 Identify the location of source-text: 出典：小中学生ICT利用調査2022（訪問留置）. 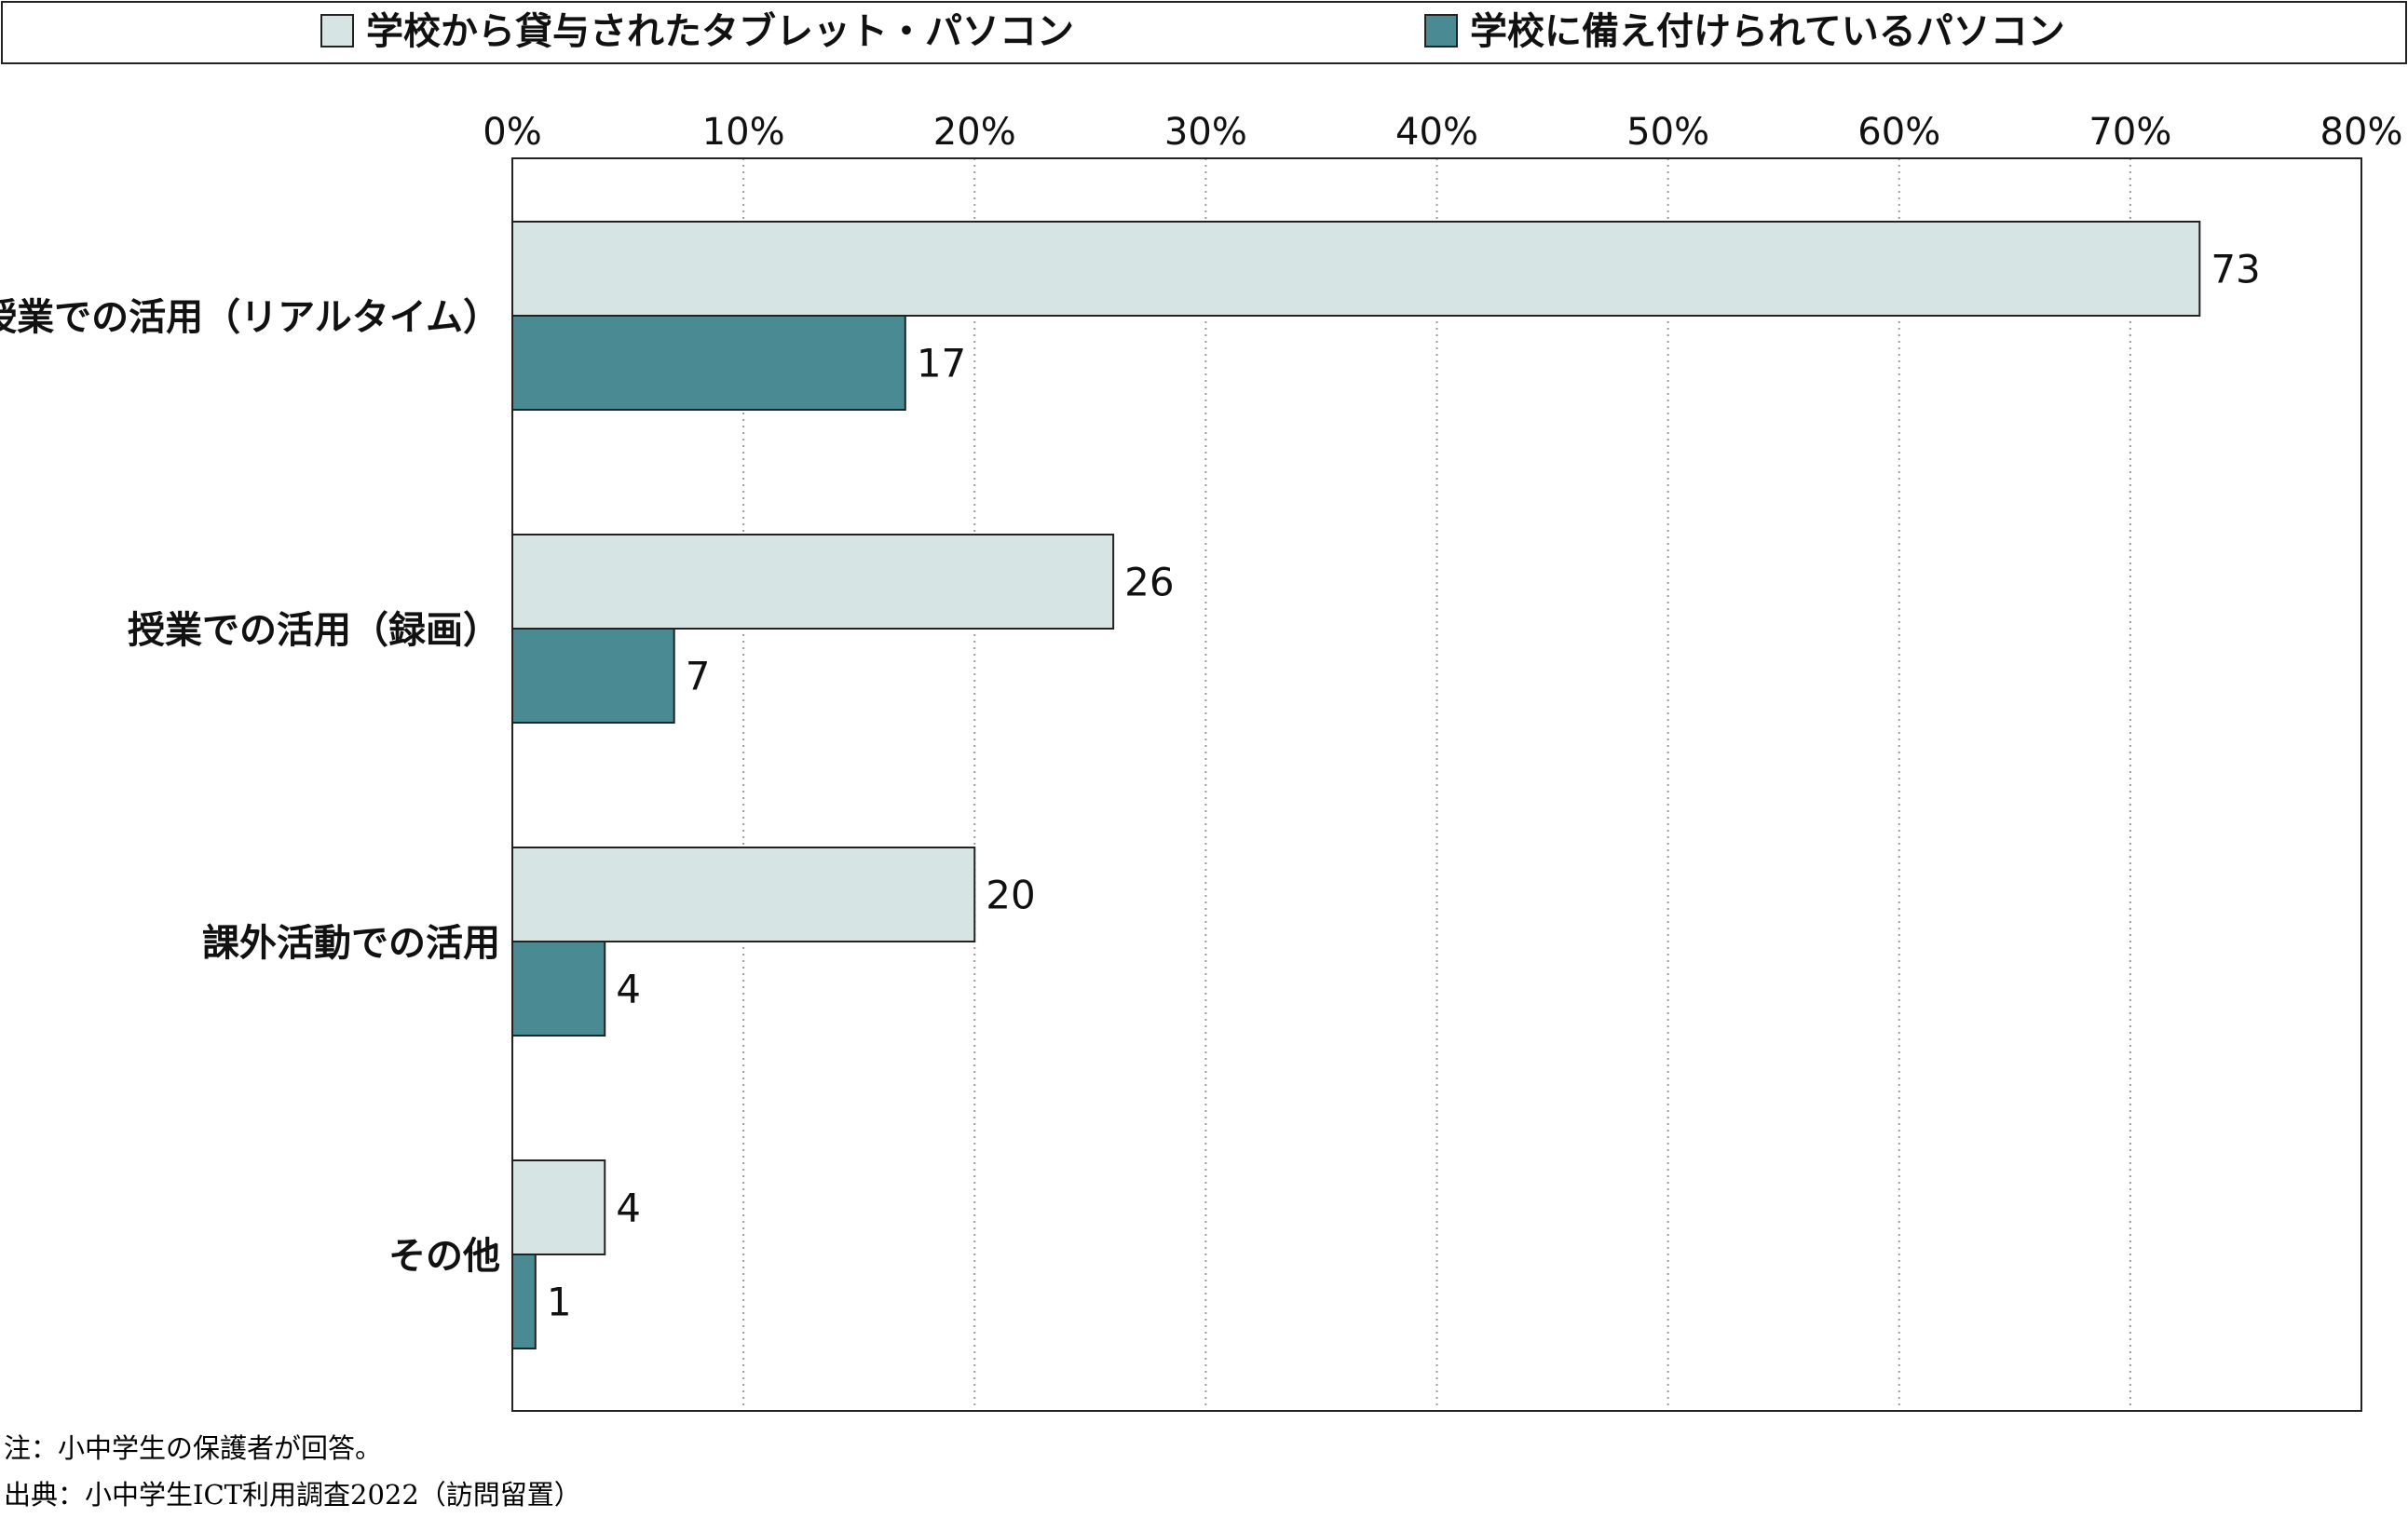
(292, 1495).